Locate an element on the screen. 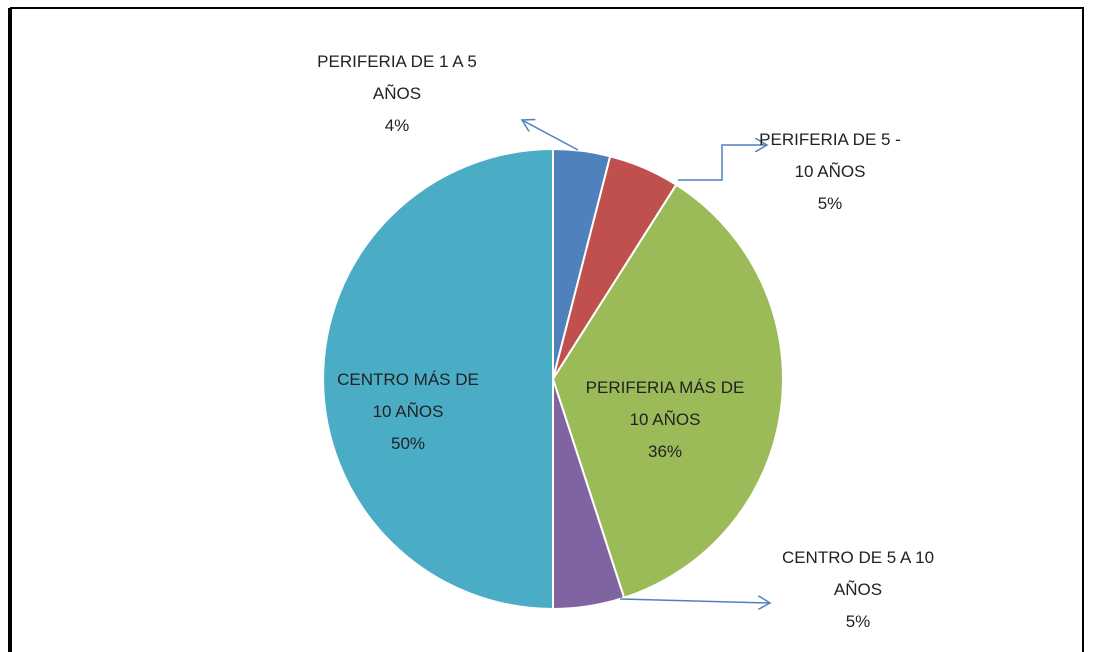  label-value: 50% is located at coordinates (408, 443).